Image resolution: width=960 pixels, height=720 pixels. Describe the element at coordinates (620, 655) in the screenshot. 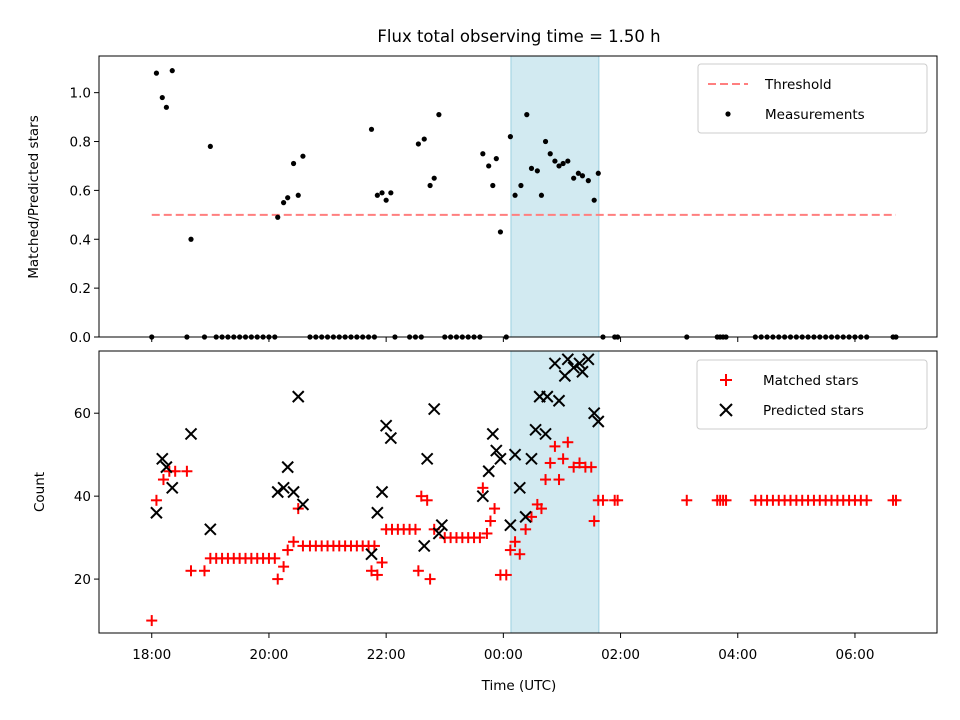

I see `x-tick-label: 02:00` at that location.